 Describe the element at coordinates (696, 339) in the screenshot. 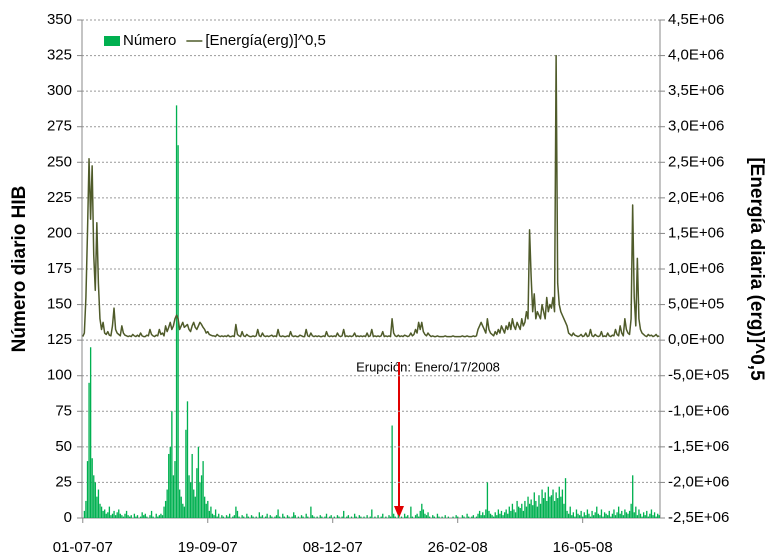

I see `y2-tick-label: 0,0E+00` at that location.